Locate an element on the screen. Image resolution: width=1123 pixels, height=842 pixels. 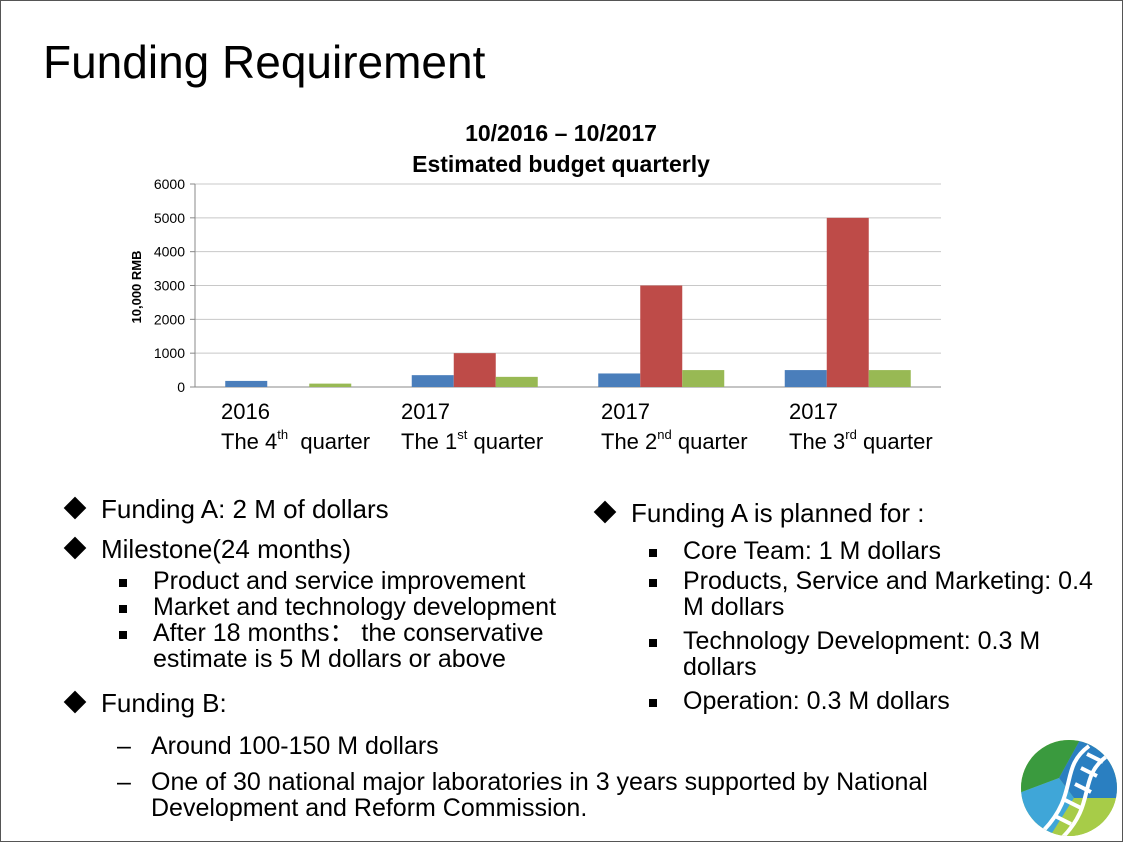
category-quarter-label: The 2nd quarter is located at coordinates (674, 440).